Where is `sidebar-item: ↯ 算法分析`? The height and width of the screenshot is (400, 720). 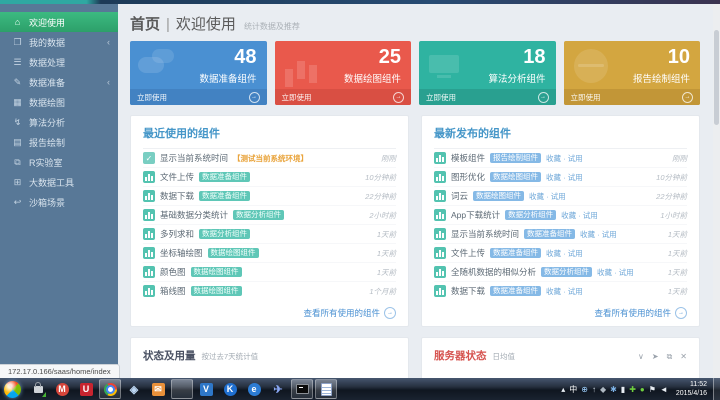
sidebar-item: ↯ 算法分析 is located at coordinates (59, 122).